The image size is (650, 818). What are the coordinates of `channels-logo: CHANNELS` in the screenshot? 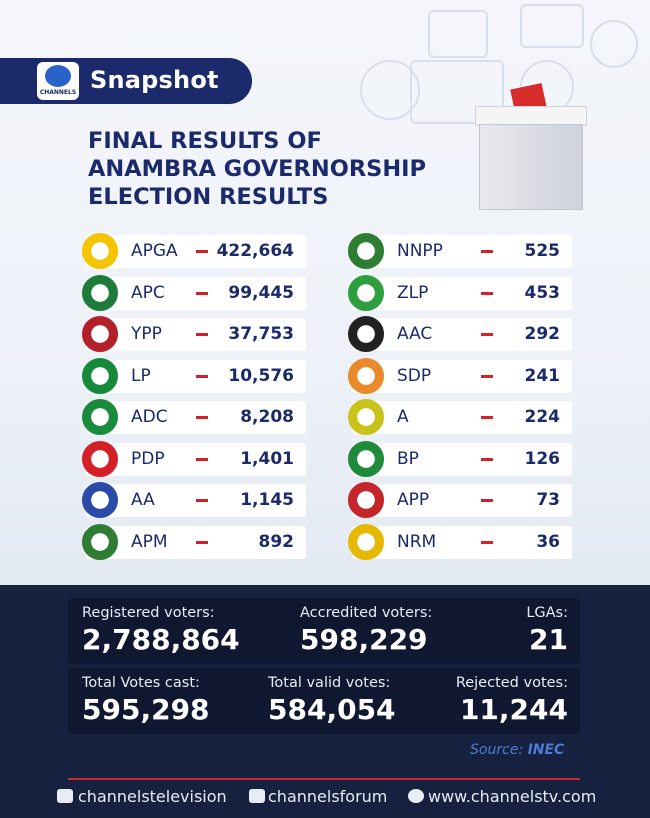 It's located at (58, 81).